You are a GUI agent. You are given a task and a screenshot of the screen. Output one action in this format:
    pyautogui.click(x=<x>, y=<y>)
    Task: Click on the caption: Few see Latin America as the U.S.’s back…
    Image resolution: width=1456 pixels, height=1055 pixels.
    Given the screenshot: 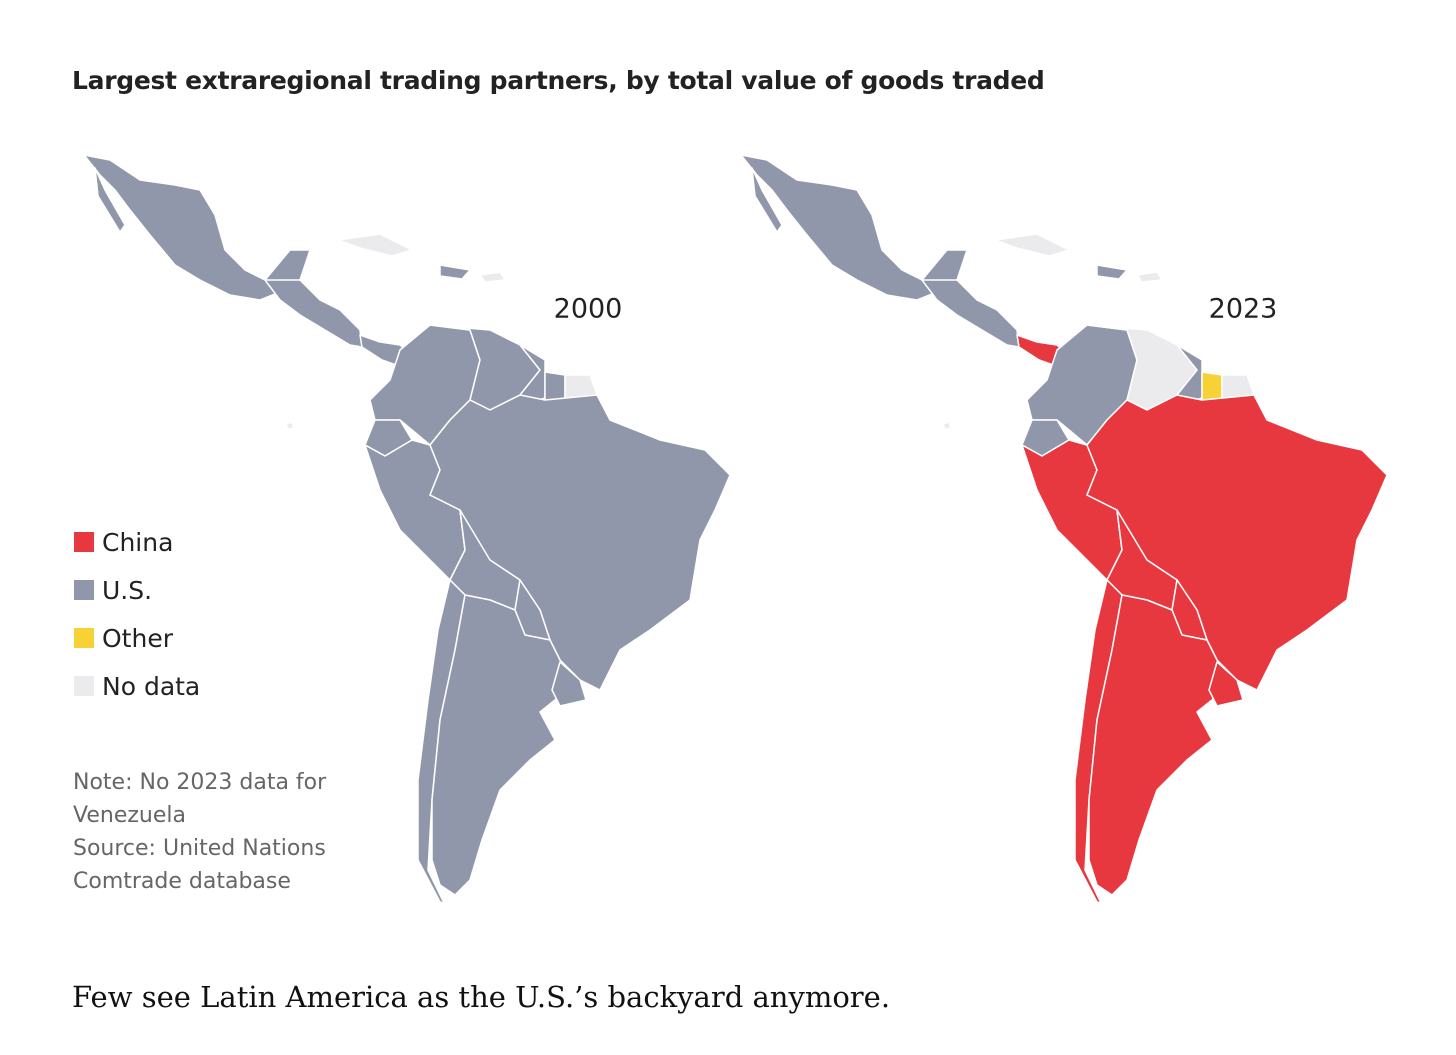 What is the action you would take?
    pyautogui.click(x=481, y=997)
    